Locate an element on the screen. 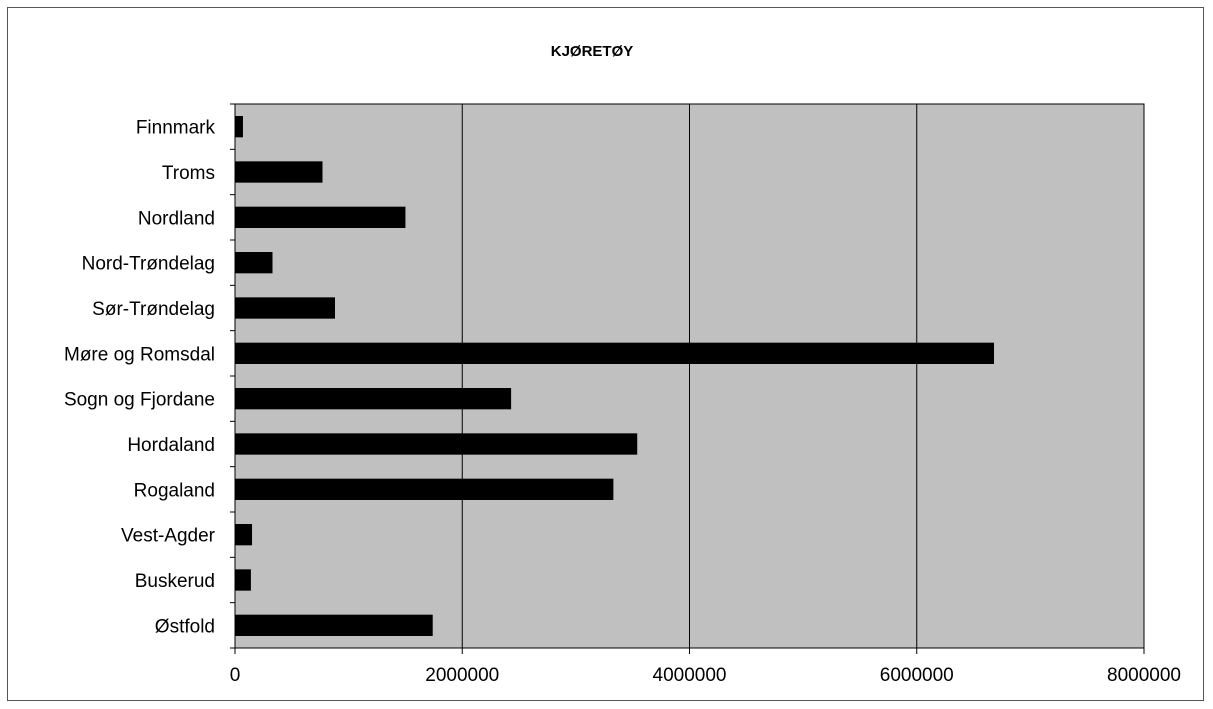  x-tick-label: 0 is located at coordinates (235, 675).